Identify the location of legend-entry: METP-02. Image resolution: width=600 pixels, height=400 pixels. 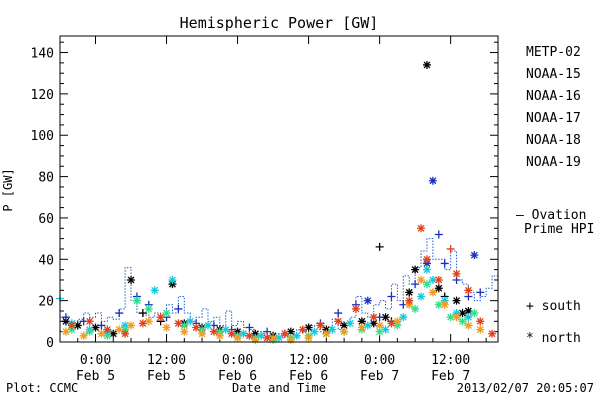
(553, 52).